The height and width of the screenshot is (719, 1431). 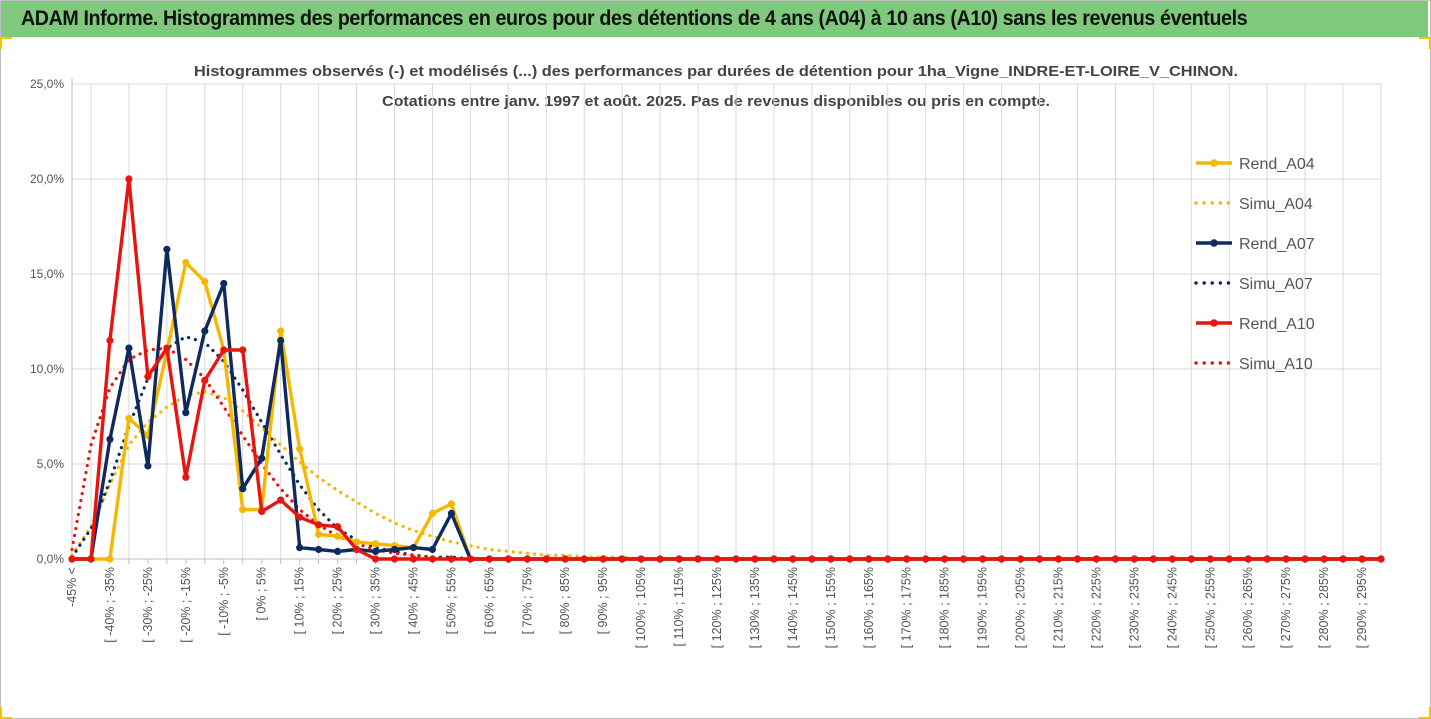 I want to click on x-tick-label: [ 100% ; 105%, so click(x=641, y=607).